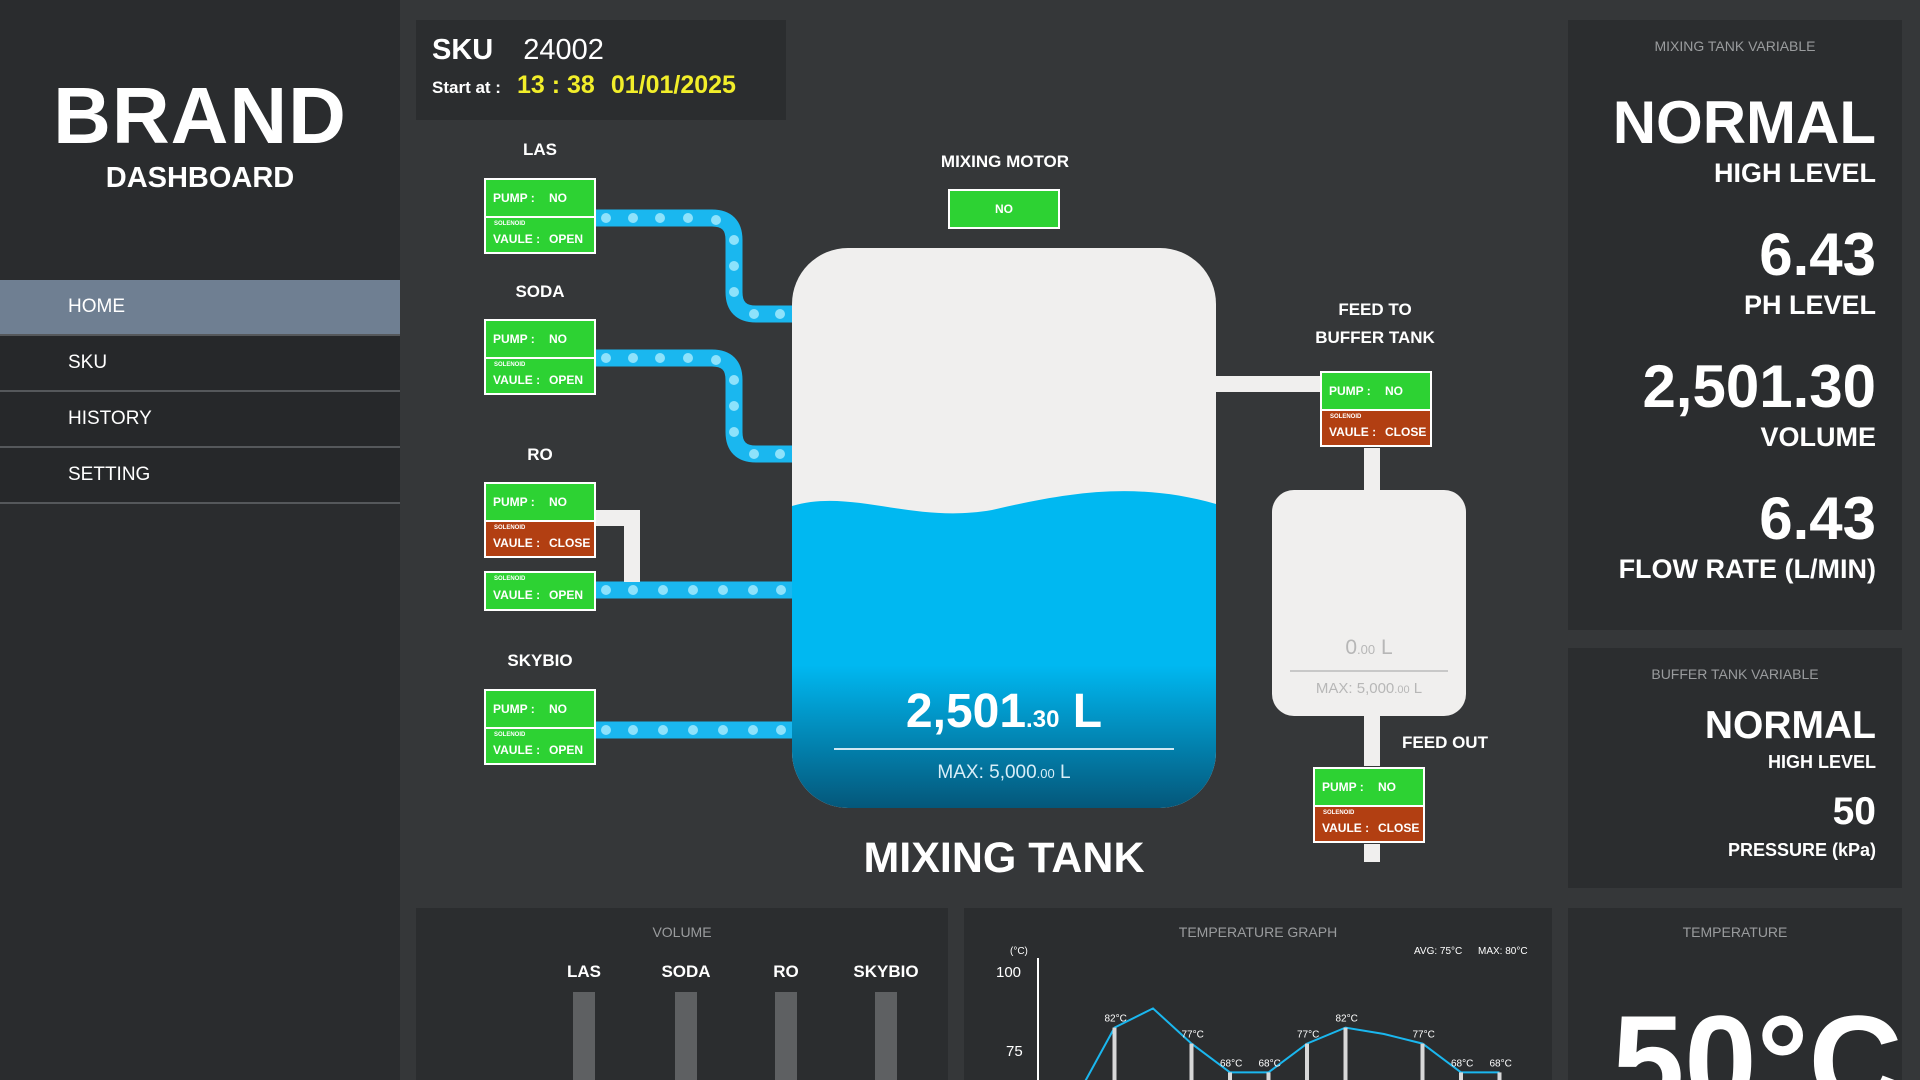 This screenshot has width=1920, height=1080. I want to click on buffer-status: NORMAL, so click(1790, 725).